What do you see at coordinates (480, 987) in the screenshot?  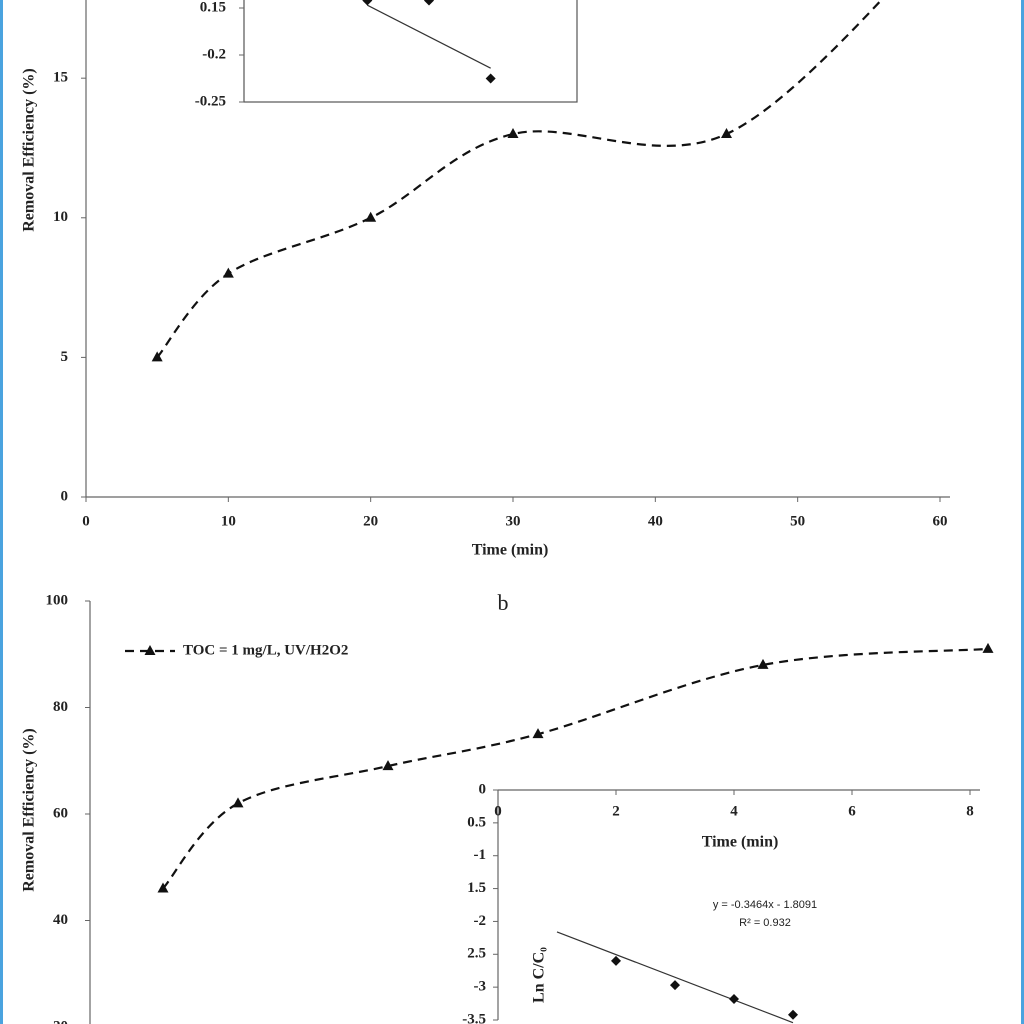 I see `y-tick-label: -3` at bounding box center [480, 987].